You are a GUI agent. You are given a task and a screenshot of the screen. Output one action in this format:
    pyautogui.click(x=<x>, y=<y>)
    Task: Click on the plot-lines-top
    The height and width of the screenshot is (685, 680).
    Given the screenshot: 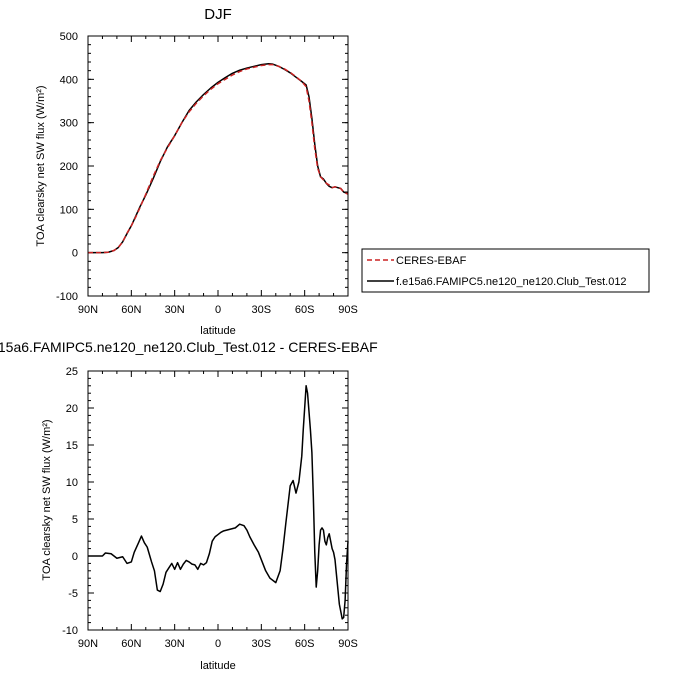 What is the action you would take?
    pyautogui.click(x=218, y=158)
    